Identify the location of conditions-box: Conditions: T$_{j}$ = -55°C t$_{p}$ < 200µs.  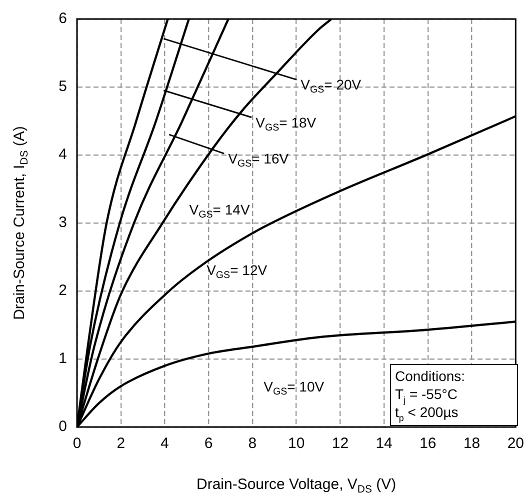
(454, 395).